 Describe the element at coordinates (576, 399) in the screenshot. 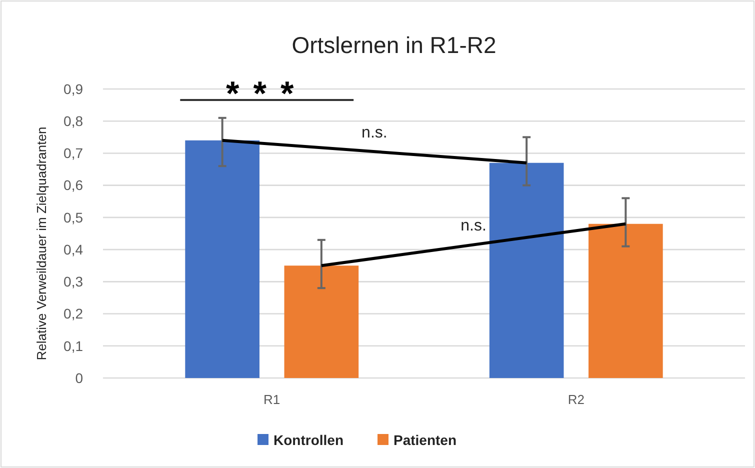

I see `x-tick-label: R2` at that location.